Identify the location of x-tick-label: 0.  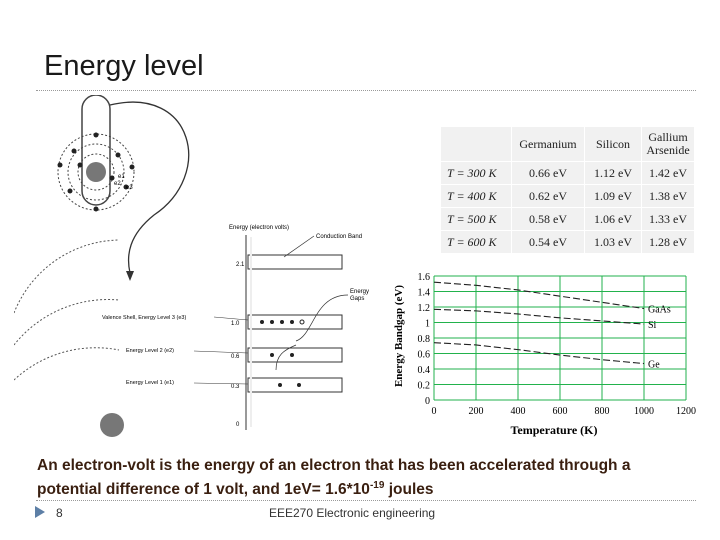
(434, 411).